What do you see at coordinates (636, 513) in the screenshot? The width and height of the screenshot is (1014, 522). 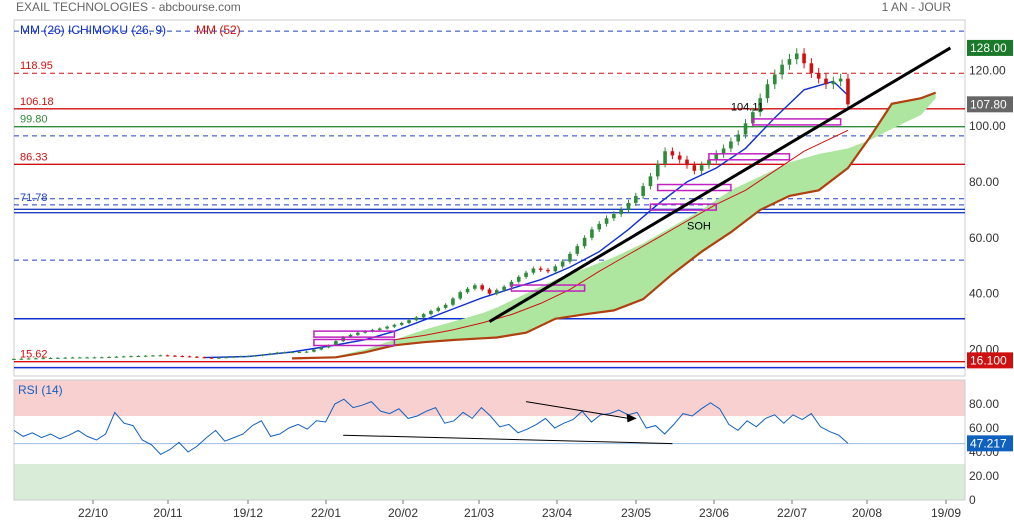 I see `x-axis-label: 23/05` at bounding box center [636, 513].